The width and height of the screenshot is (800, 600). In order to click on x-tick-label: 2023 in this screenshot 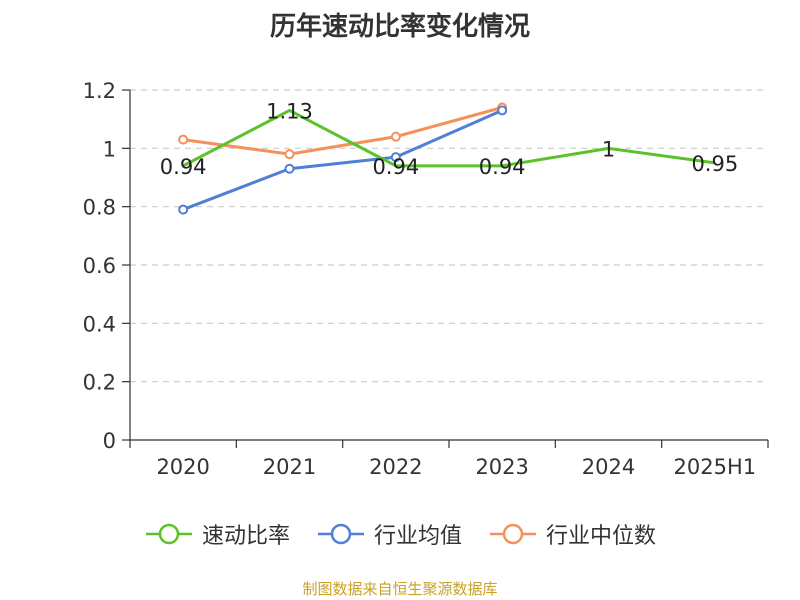, I will do `click(501, 467)`.